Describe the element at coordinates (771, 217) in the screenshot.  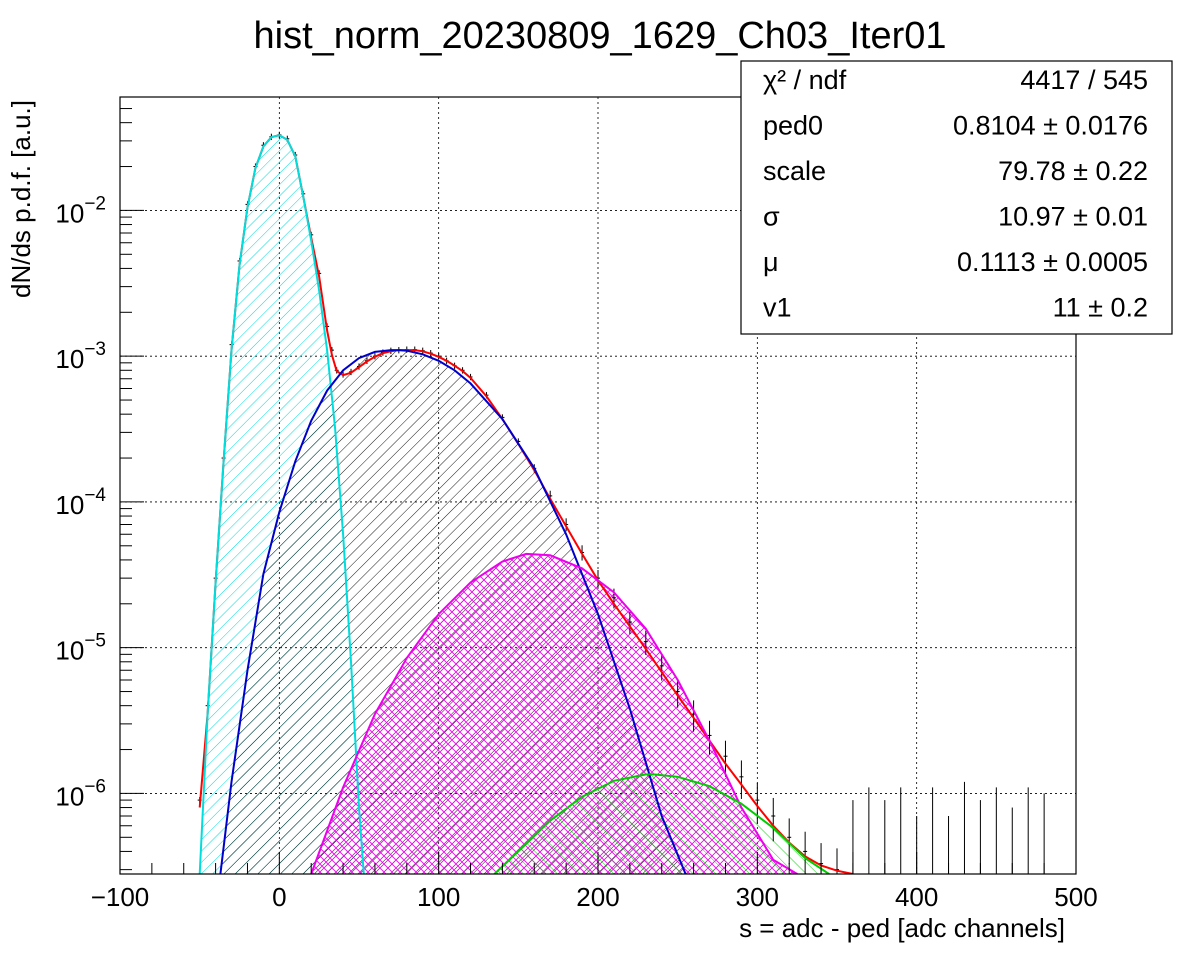
I see `stats-label-3: σ` at that location.